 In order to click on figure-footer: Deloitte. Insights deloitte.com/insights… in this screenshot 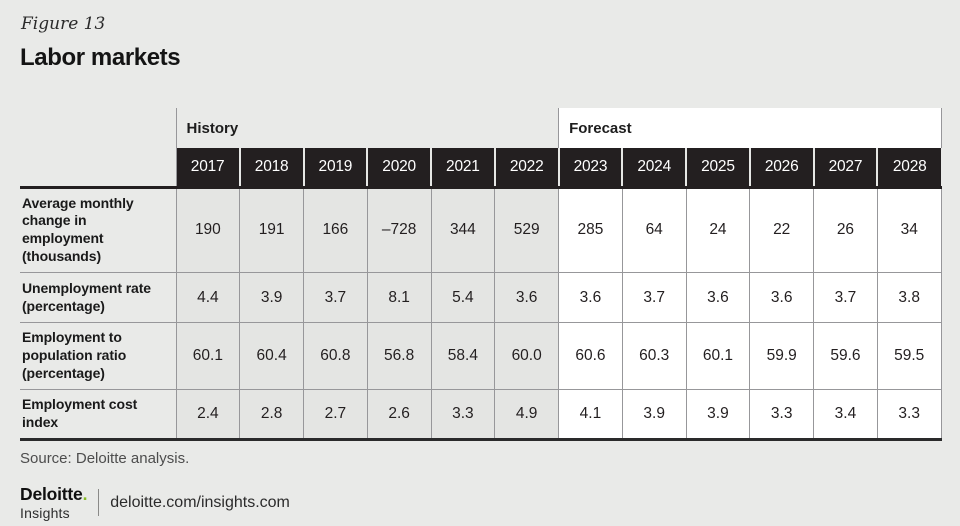, I will do `click(155, 502)`.